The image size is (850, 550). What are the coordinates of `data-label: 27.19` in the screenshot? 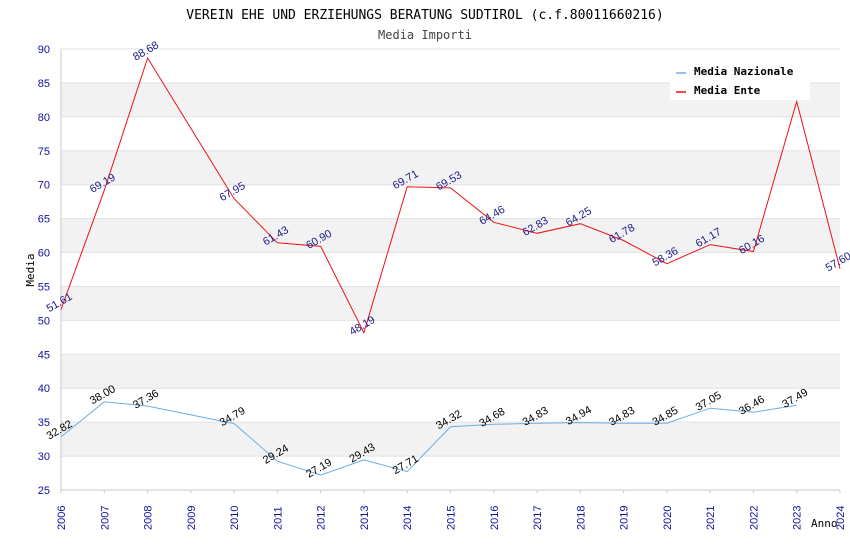 It's located at (319, 468).